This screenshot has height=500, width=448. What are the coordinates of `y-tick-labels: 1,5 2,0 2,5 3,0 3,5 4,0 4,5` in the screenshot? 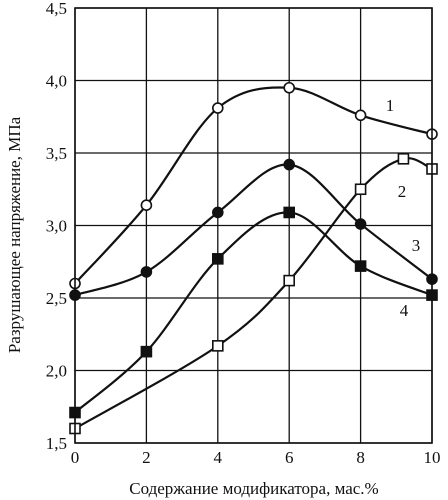 It's located at (56, 226).